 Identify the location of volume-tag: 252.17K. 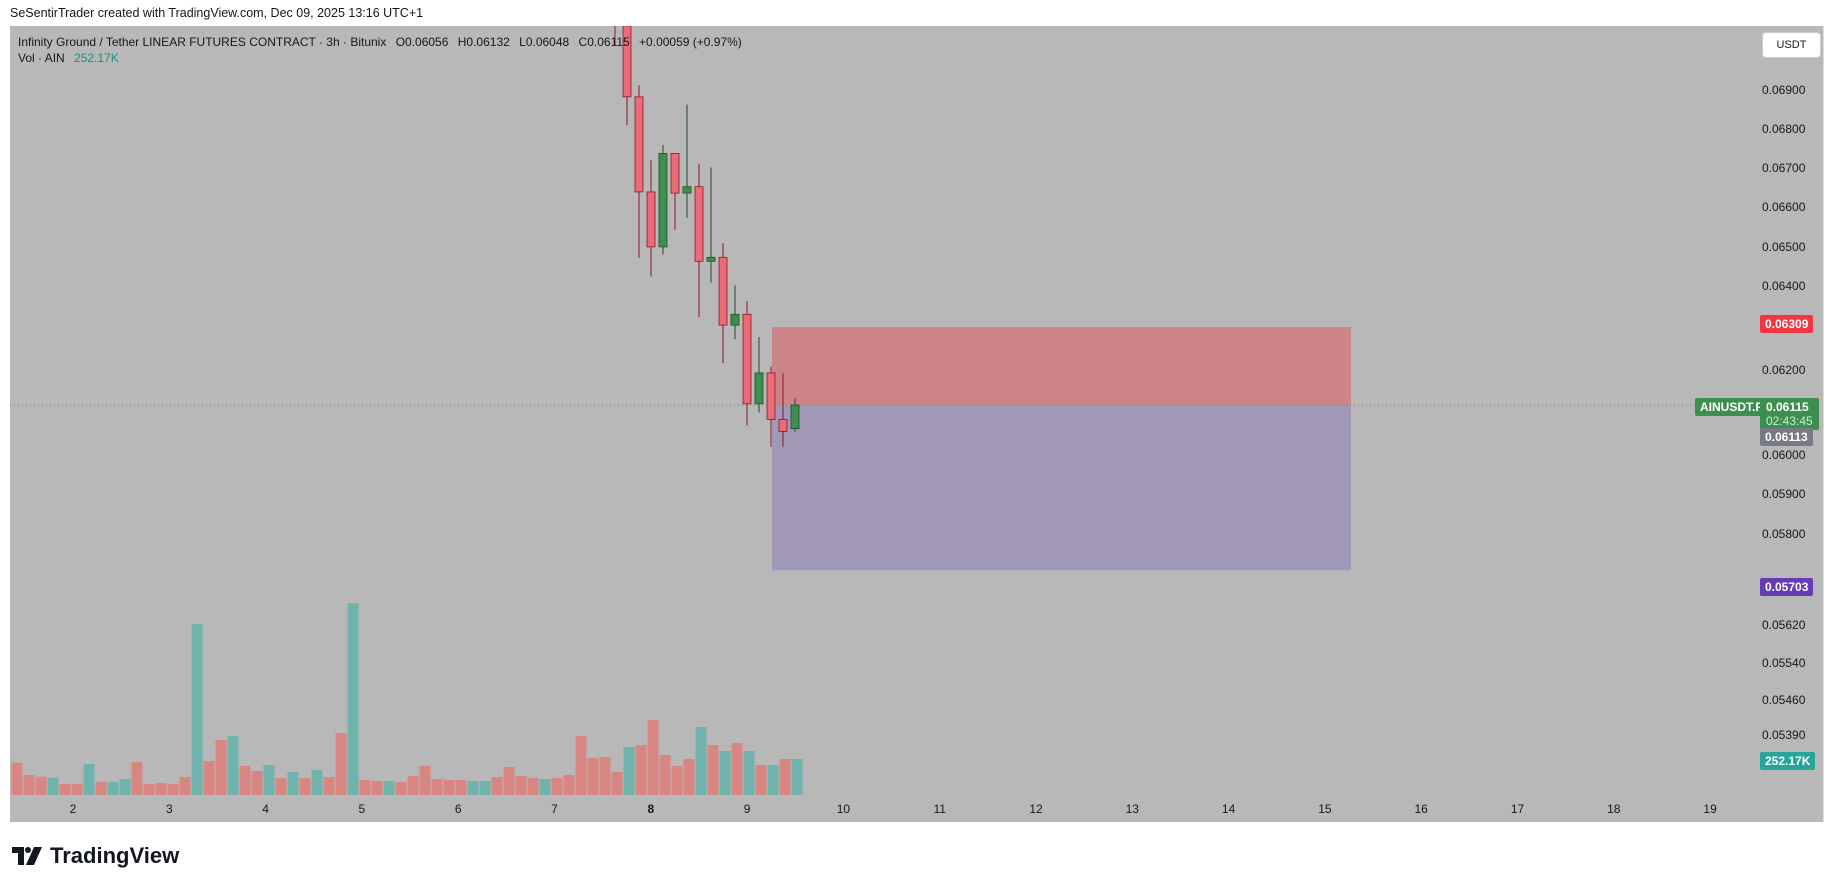
(1788, 761).